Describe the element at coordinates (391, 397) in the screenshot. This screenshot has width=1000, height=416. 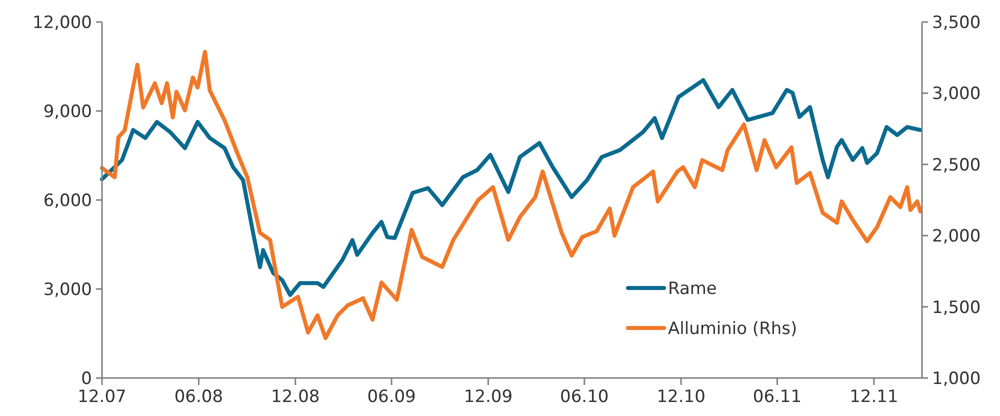
I see `x-tick-label: 06.09` at that location.